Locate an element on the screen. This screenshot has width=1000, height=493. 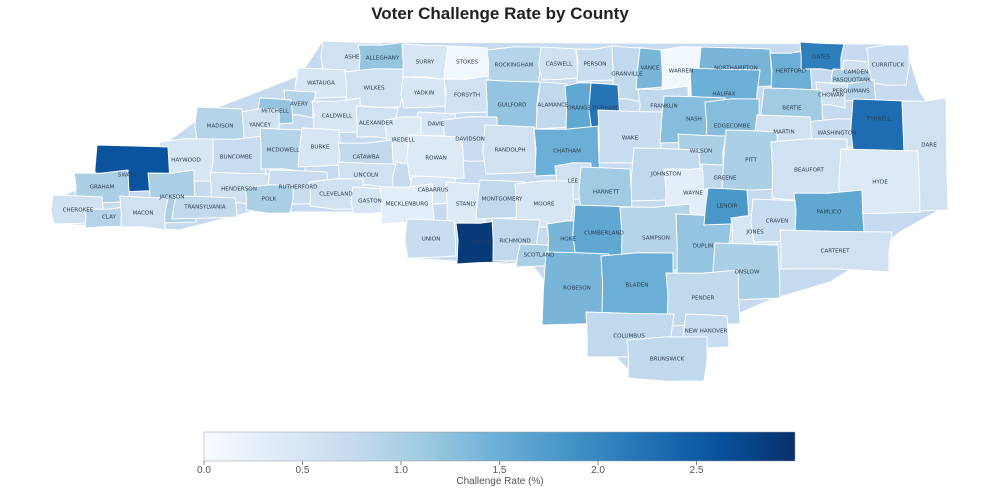
county-label-dare: DARE is located at coordinates (929, 146).